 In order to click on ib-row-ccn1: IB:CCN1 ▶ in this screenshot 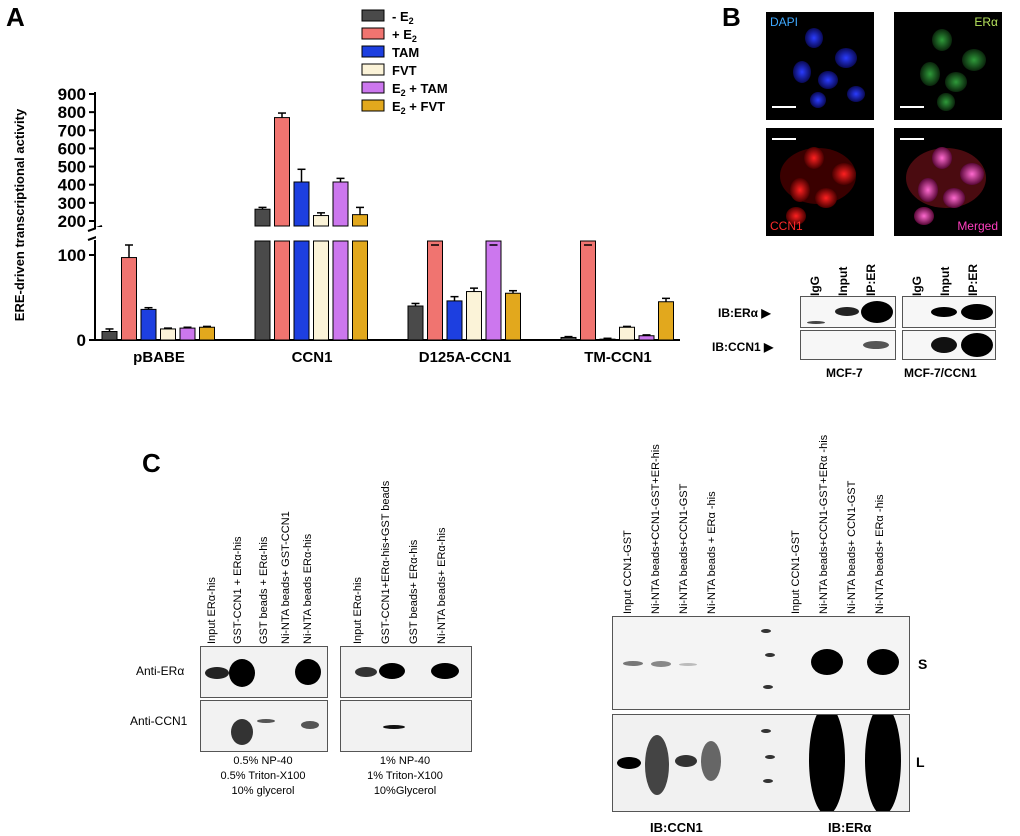, I will do `click(743, 347)`.